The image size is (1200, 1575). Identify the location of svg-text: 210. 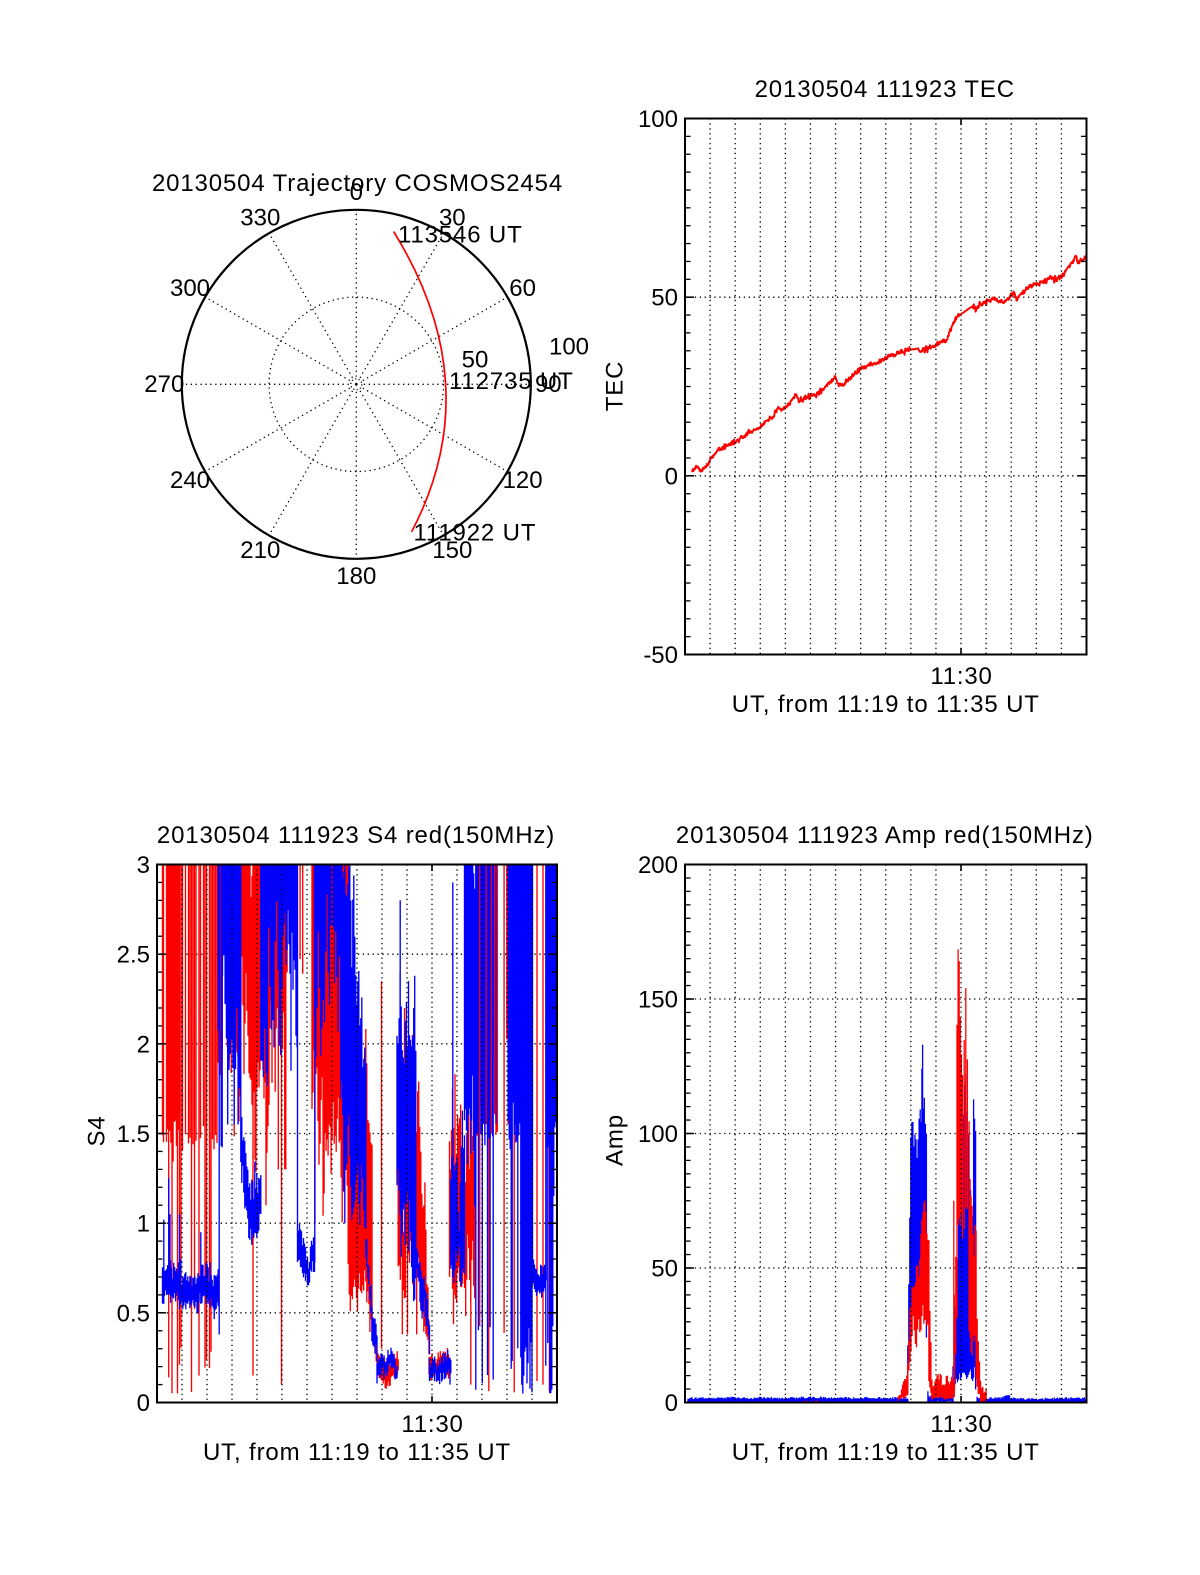
(260, 550).